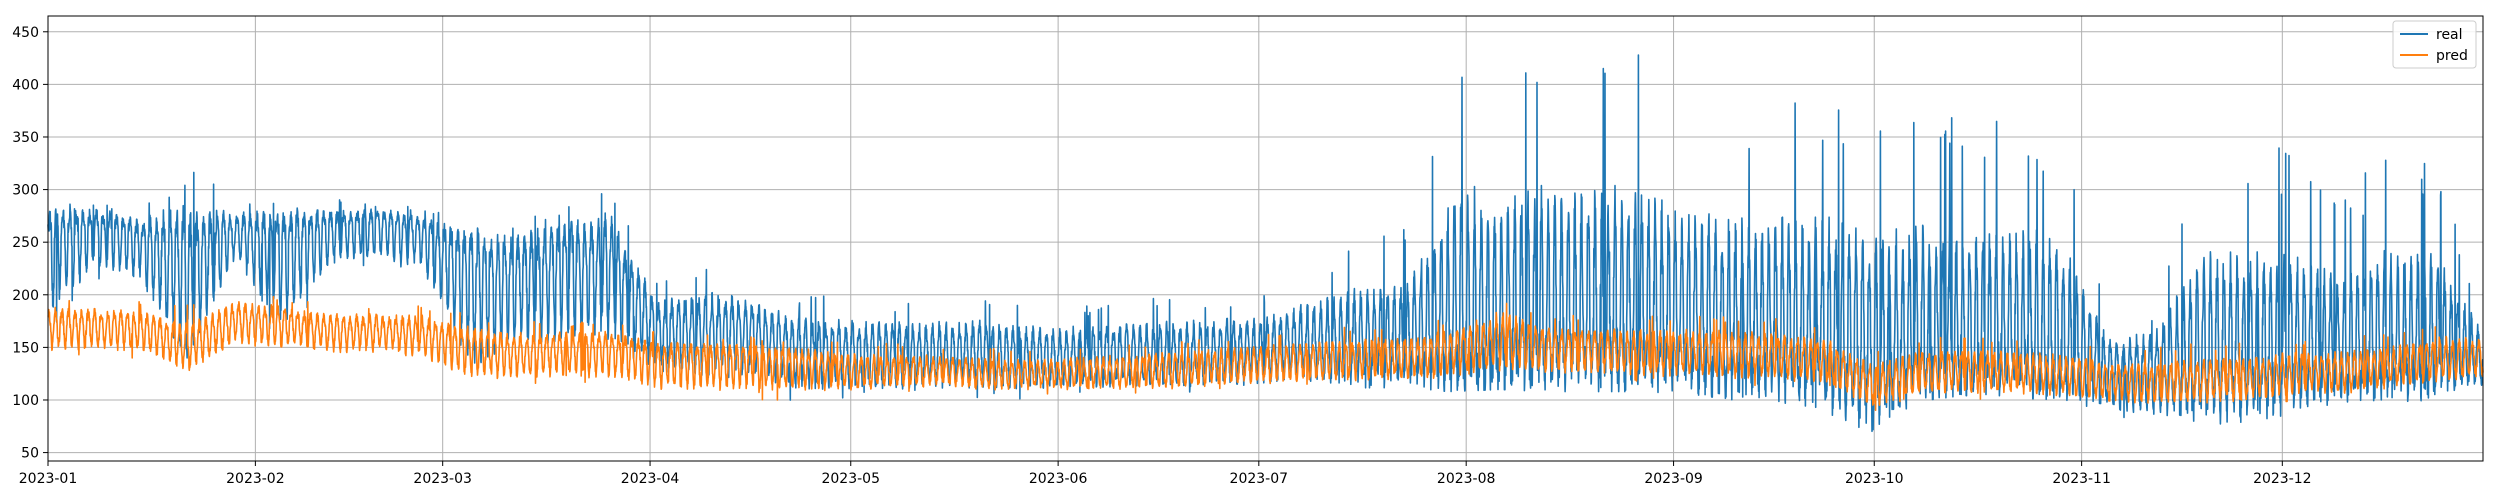 This screenshot has height=500, width=2500. I want to click on y-tick-label: 400, so click(25, 85).